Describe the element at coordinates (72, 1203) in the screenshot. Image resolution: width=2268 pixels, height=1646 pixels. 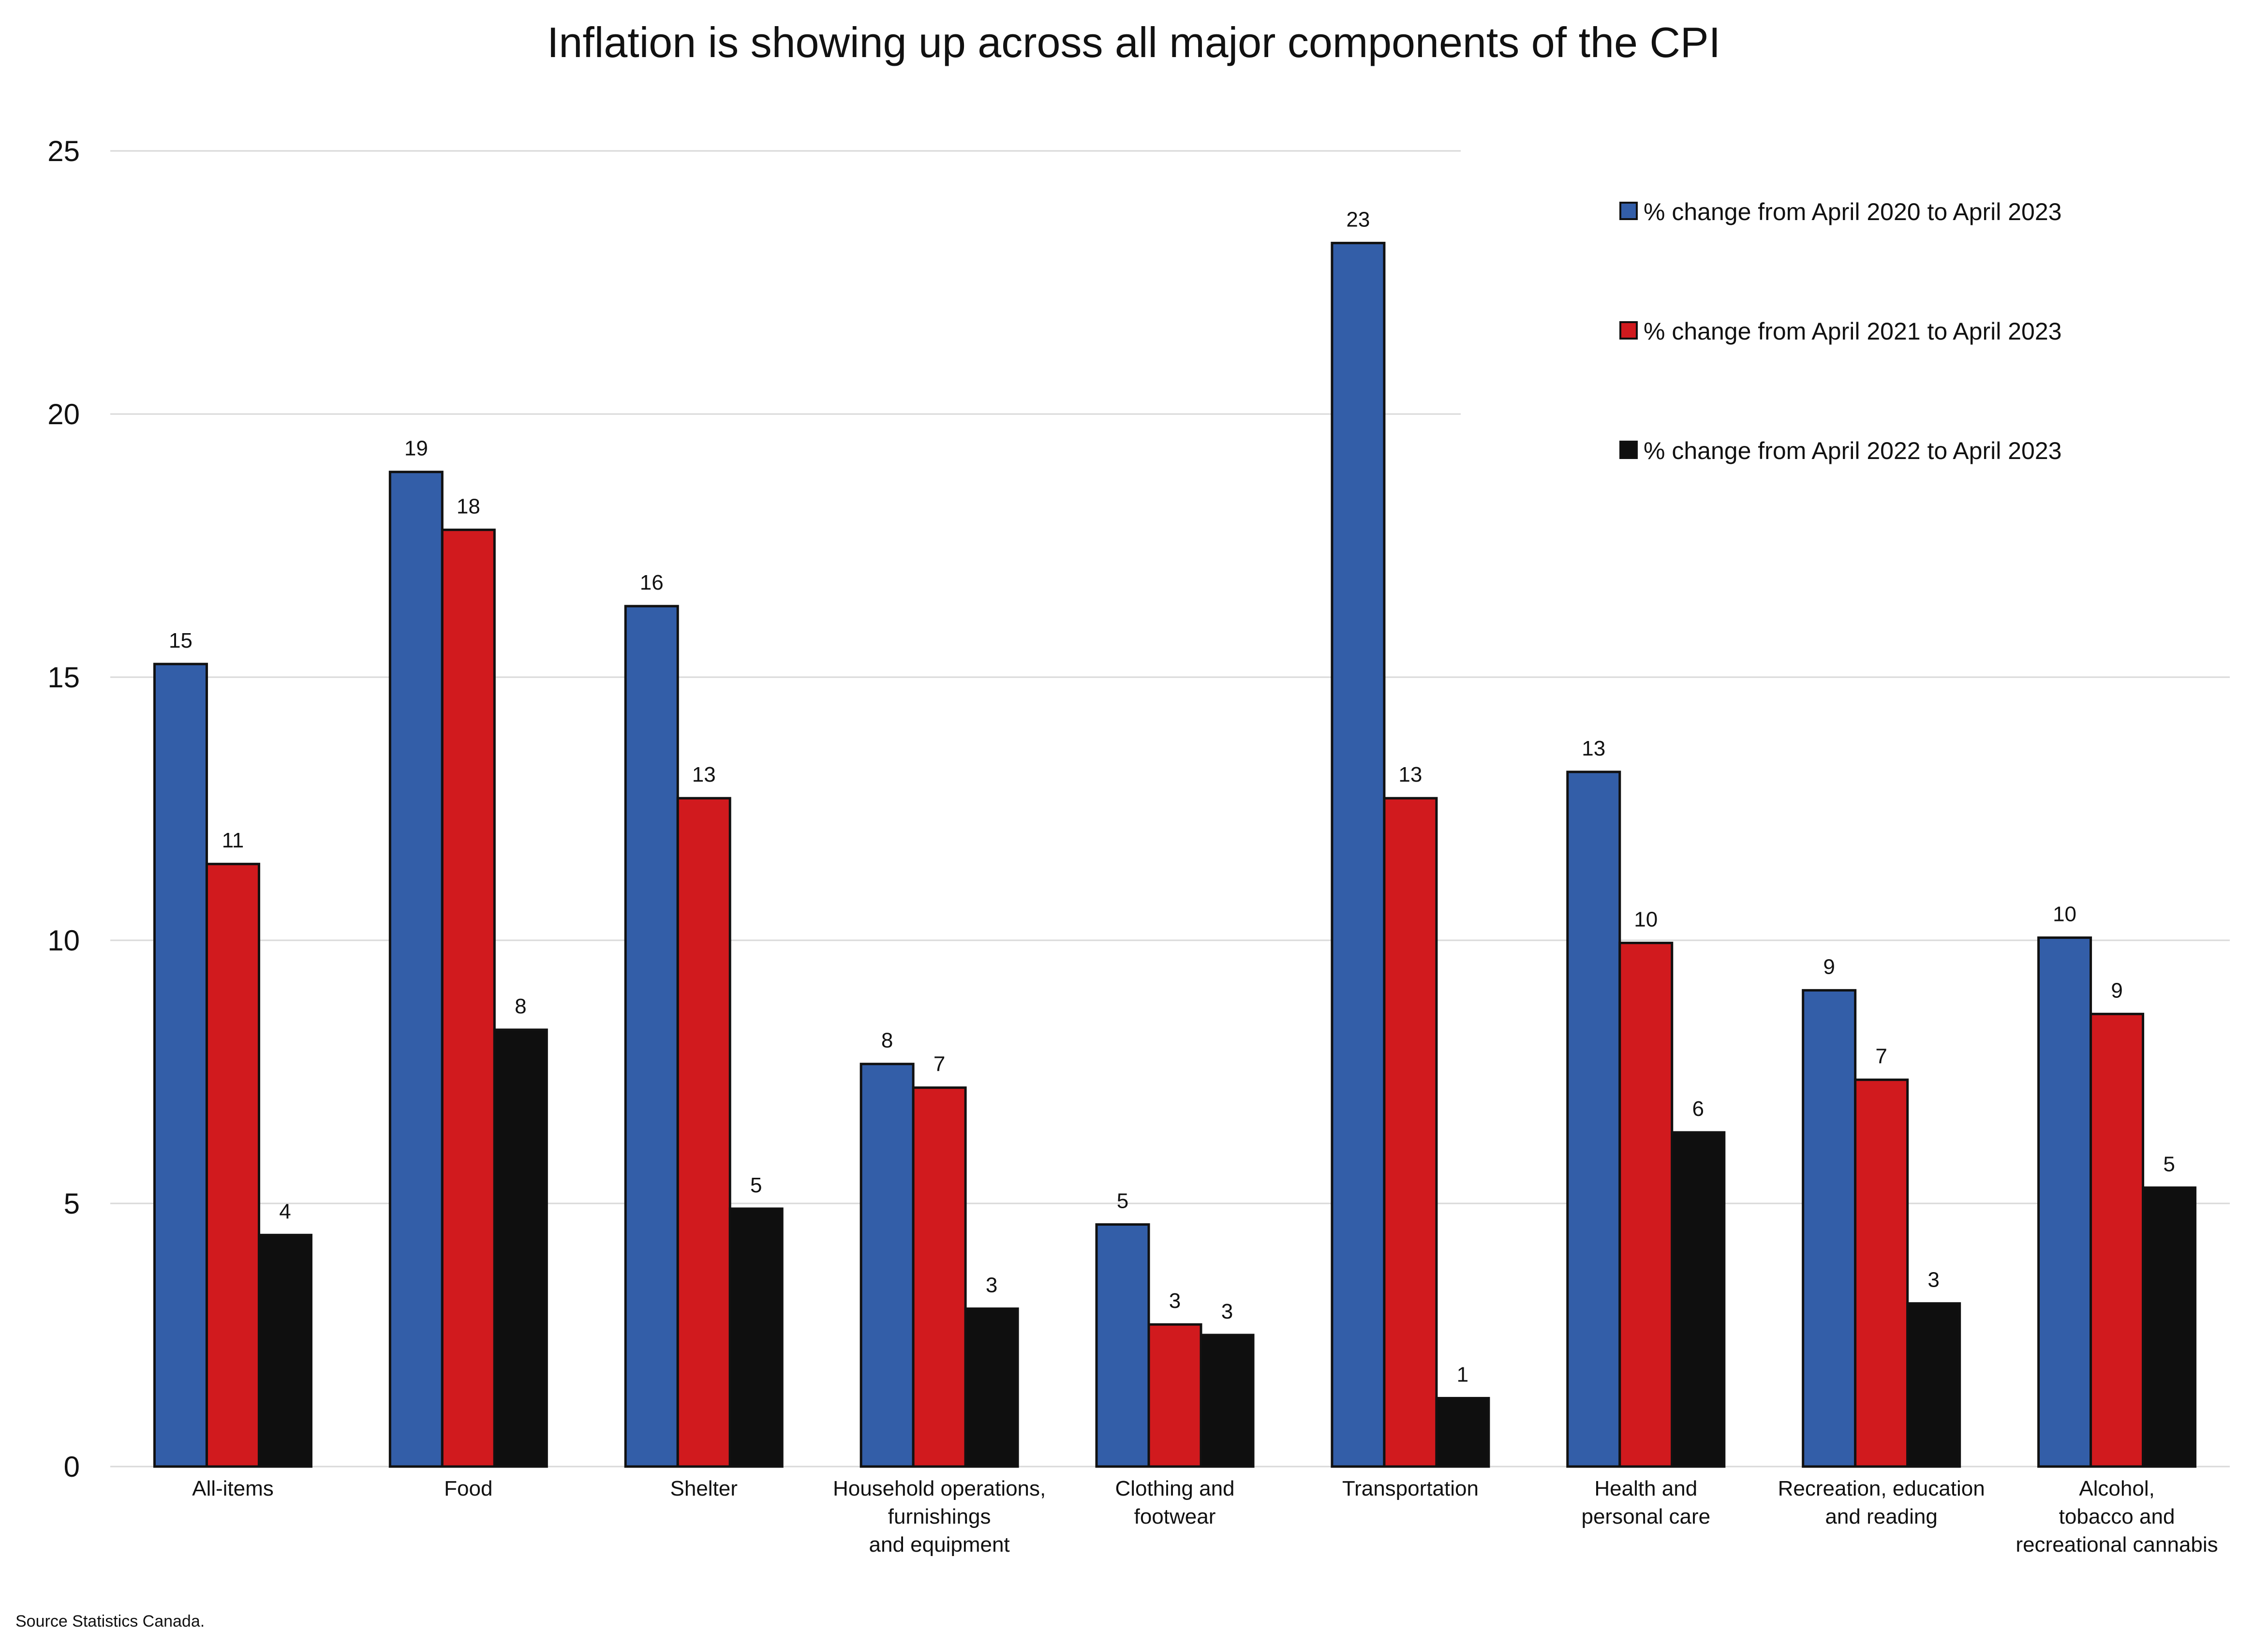
I see `y-tick-label: 5` at that location.